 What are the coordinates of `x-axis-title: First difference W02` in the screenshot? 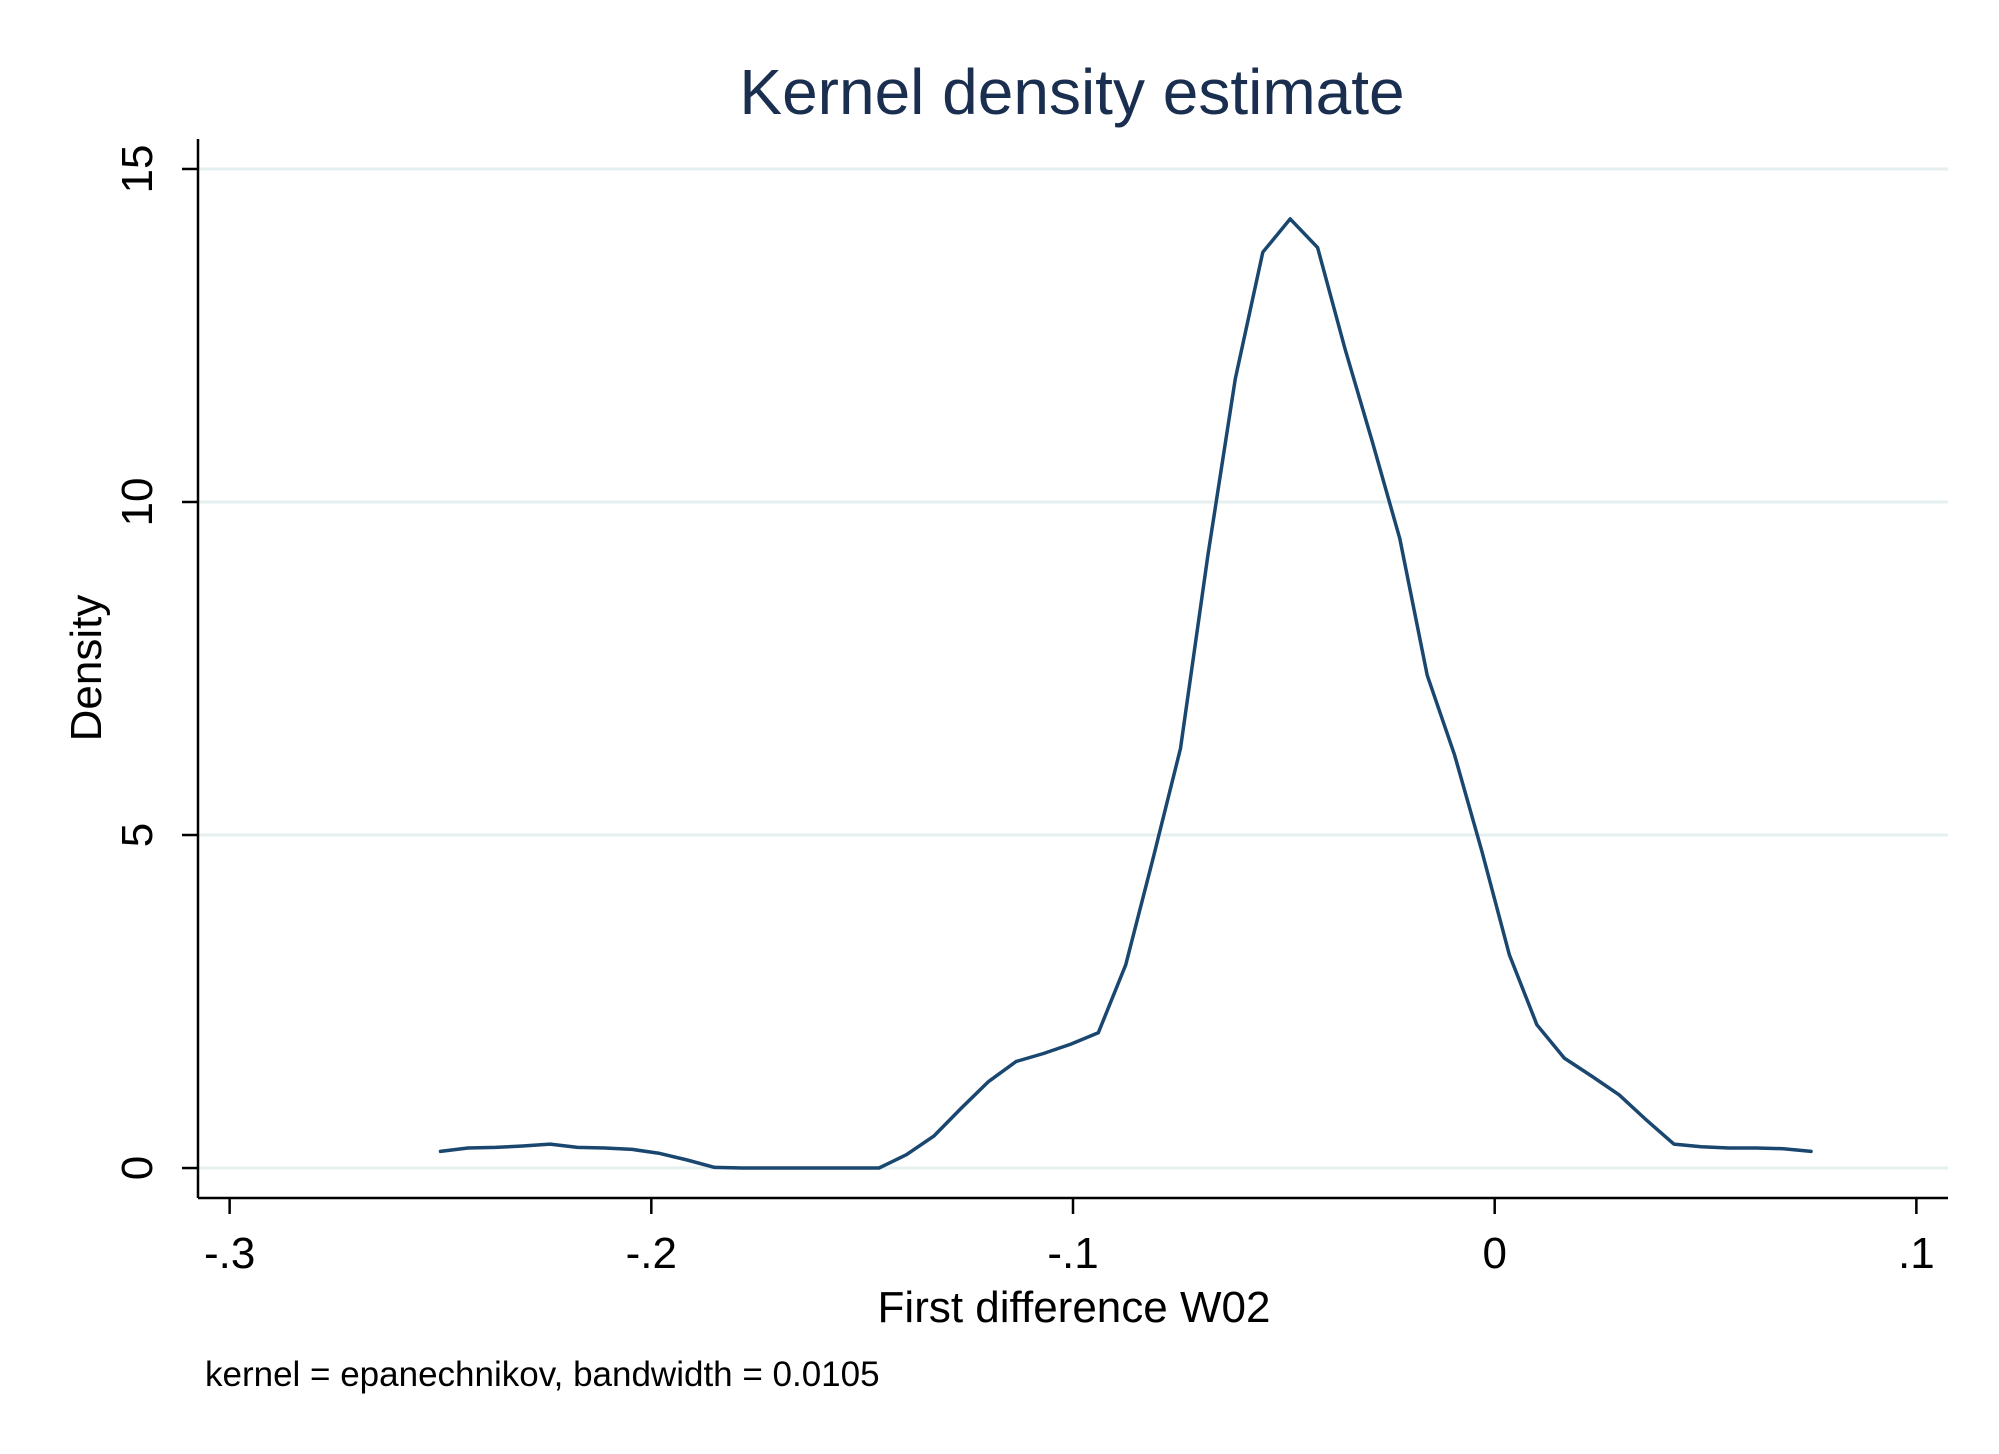 It's located at (1074, 1307).